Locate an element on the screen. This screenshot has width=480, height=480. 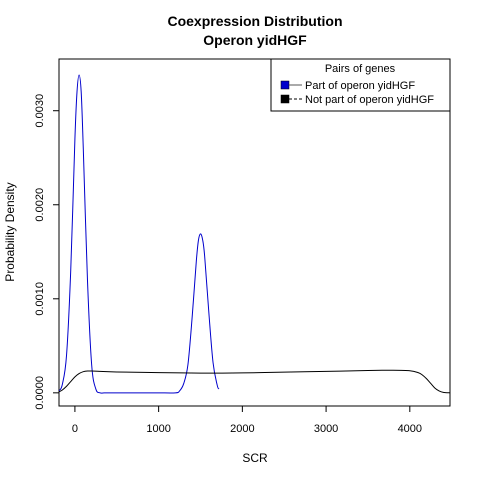
y-axis: 0.0000 0.0010 0.0020 0.0030 is located at coordinates (46, 252).